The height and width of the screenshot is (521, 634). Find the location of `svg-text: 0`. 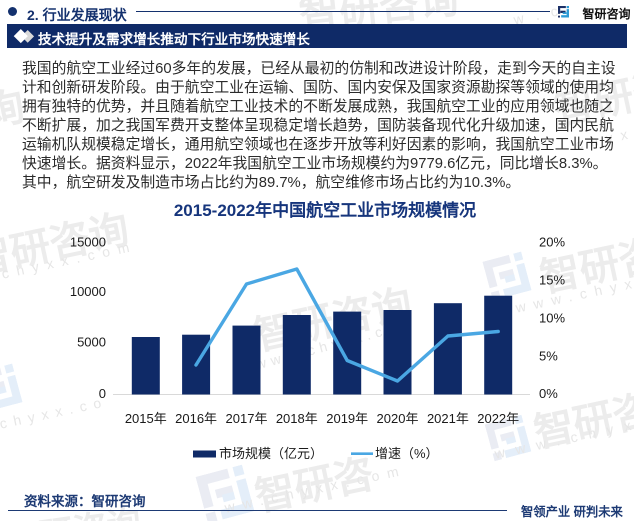

svg-text: 0 is located at coordinates (102, 393).